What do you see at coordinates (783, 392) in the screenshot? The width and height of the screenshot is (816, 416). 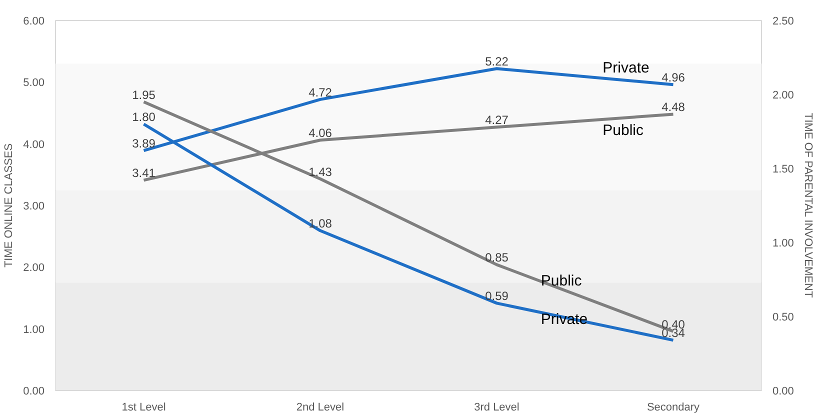 I see `y2-tick-label: 0.00` at bounding box center [783, 392].